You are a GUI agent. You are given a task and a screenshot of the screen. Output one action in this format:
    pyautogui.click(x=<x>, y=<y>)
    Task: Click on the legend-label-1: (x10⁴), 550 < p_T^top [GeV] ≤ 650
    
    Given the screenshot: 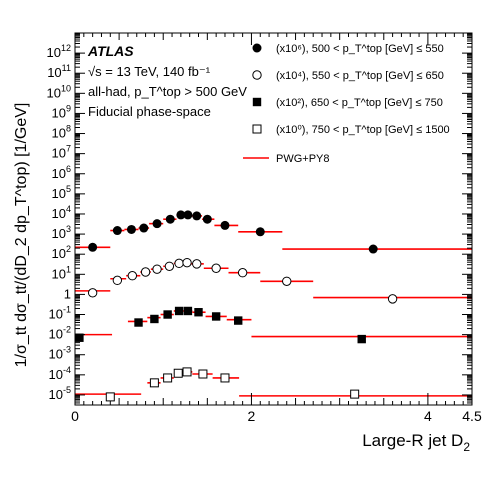 What is the action you would take?
    pyautogui.click(x=360, y=76)
    